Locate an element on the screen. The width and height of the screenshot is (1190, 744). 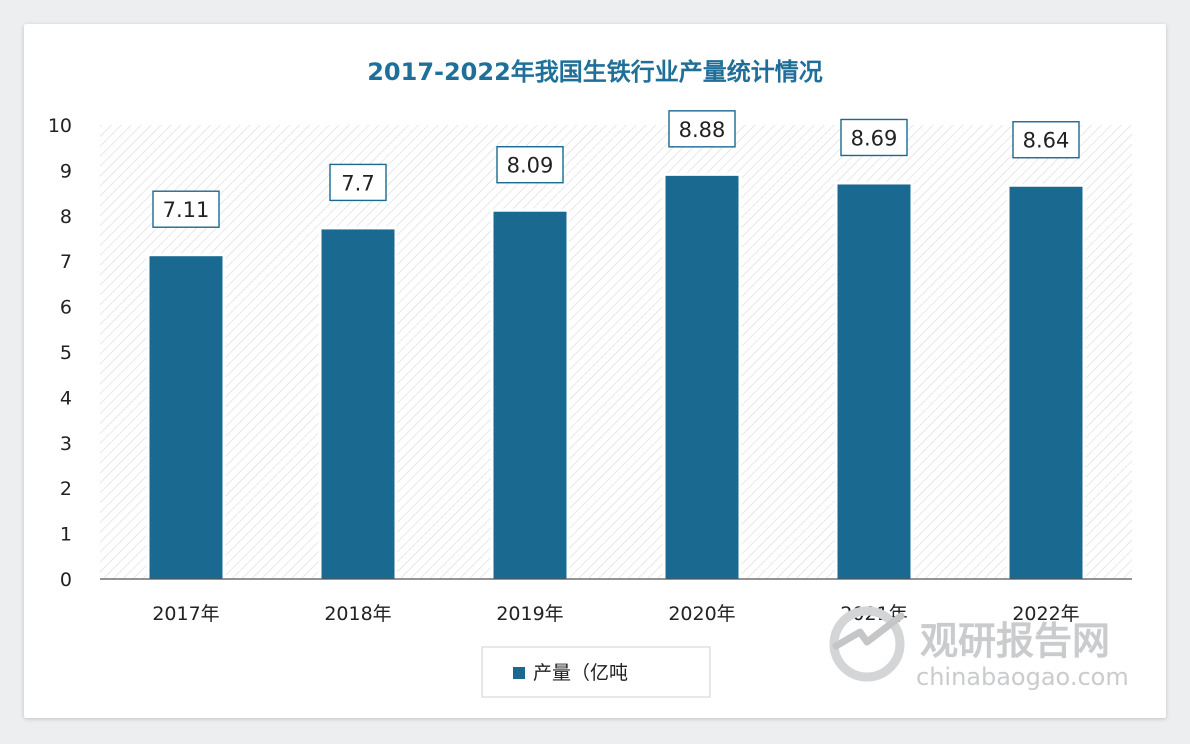
y-tick-label: 8 is located at coordinates (66, 217).